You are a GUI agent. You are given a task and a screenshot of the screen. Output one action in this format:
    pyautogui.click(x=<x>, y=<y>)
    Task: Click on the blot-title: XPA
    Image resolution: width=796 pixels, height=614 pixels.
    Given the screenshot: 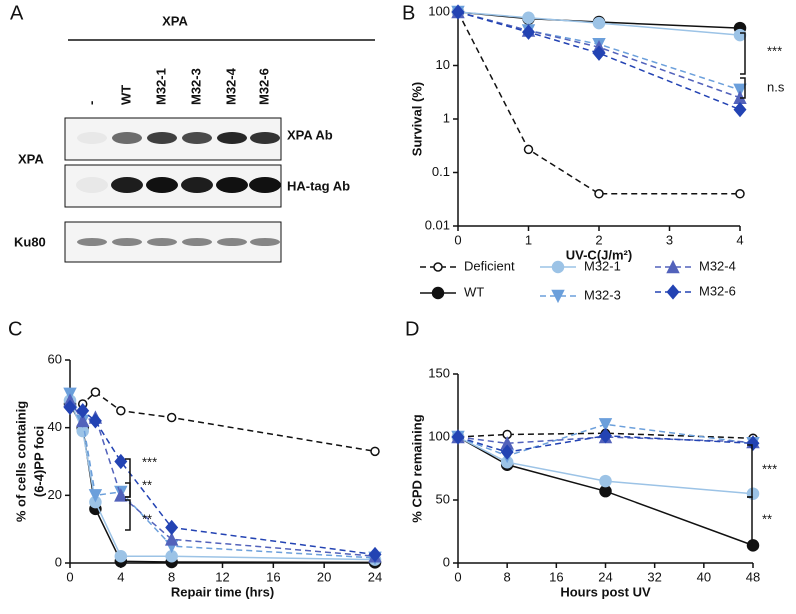 What is the action you would take?
    pyautogui.click(x=175, y=20)
    